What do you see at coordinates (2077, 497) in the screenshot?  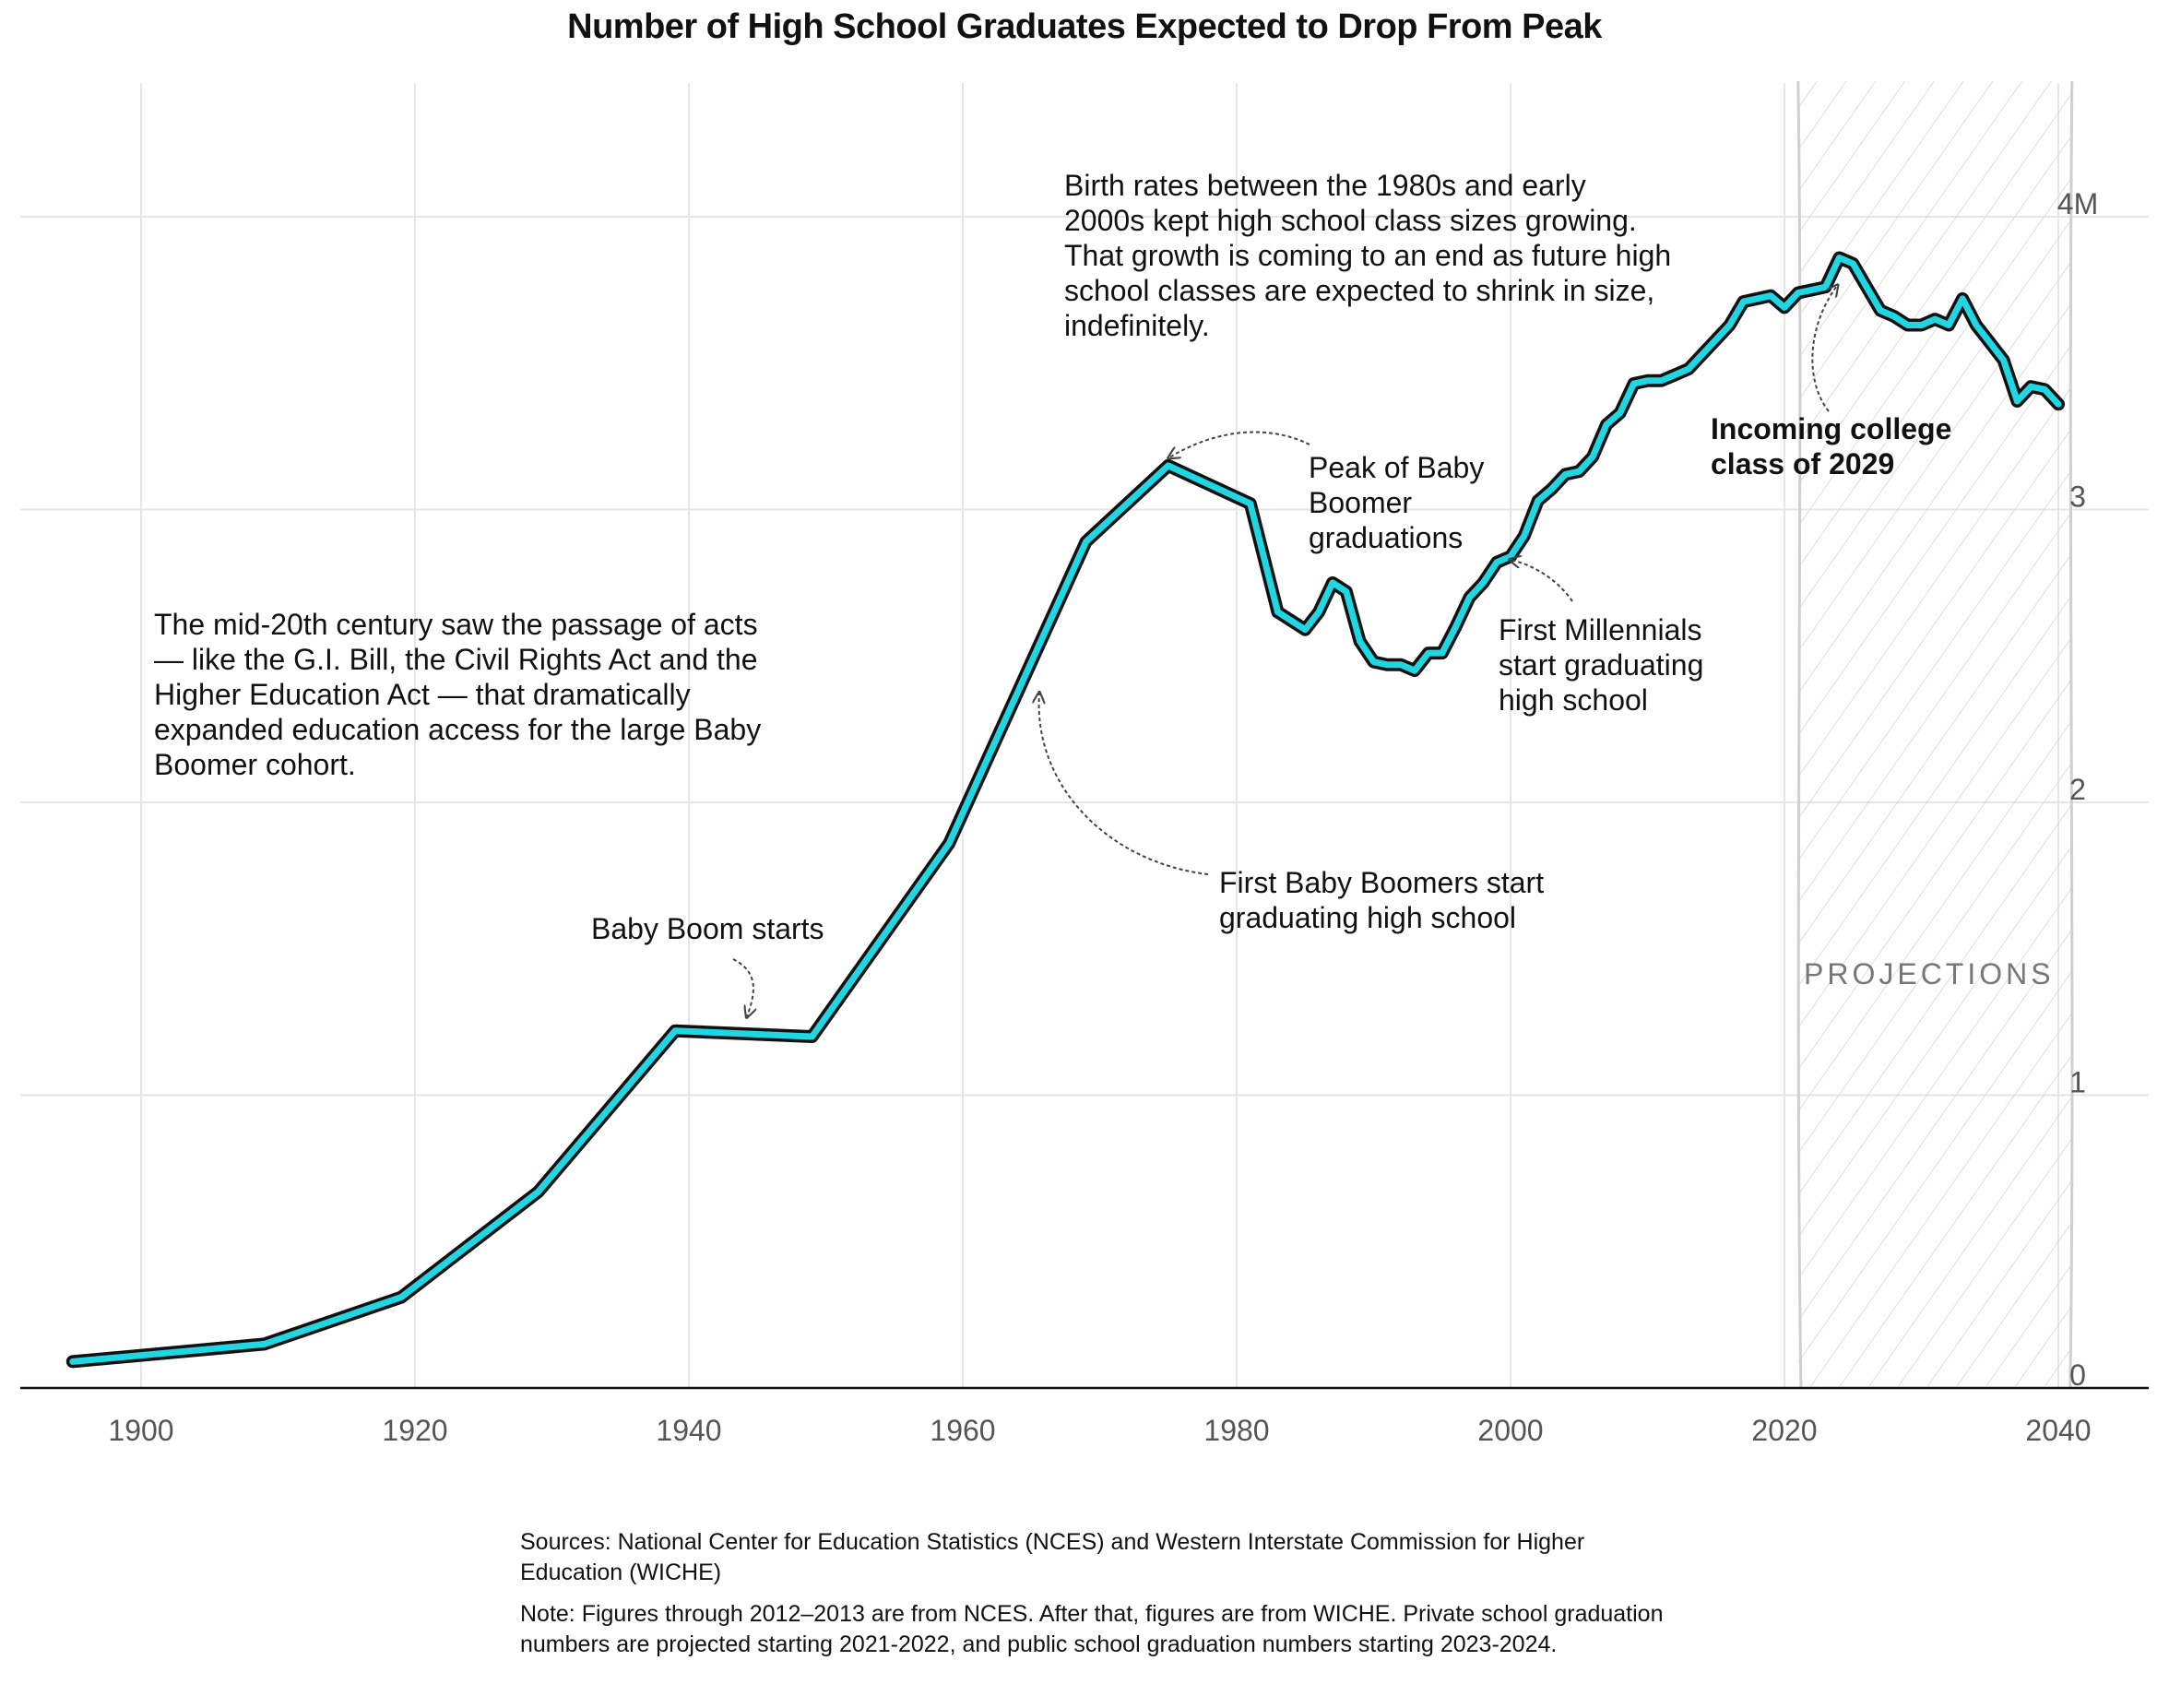 I see `y-tick-label-3: 3` at bounding box center [2077, 497].